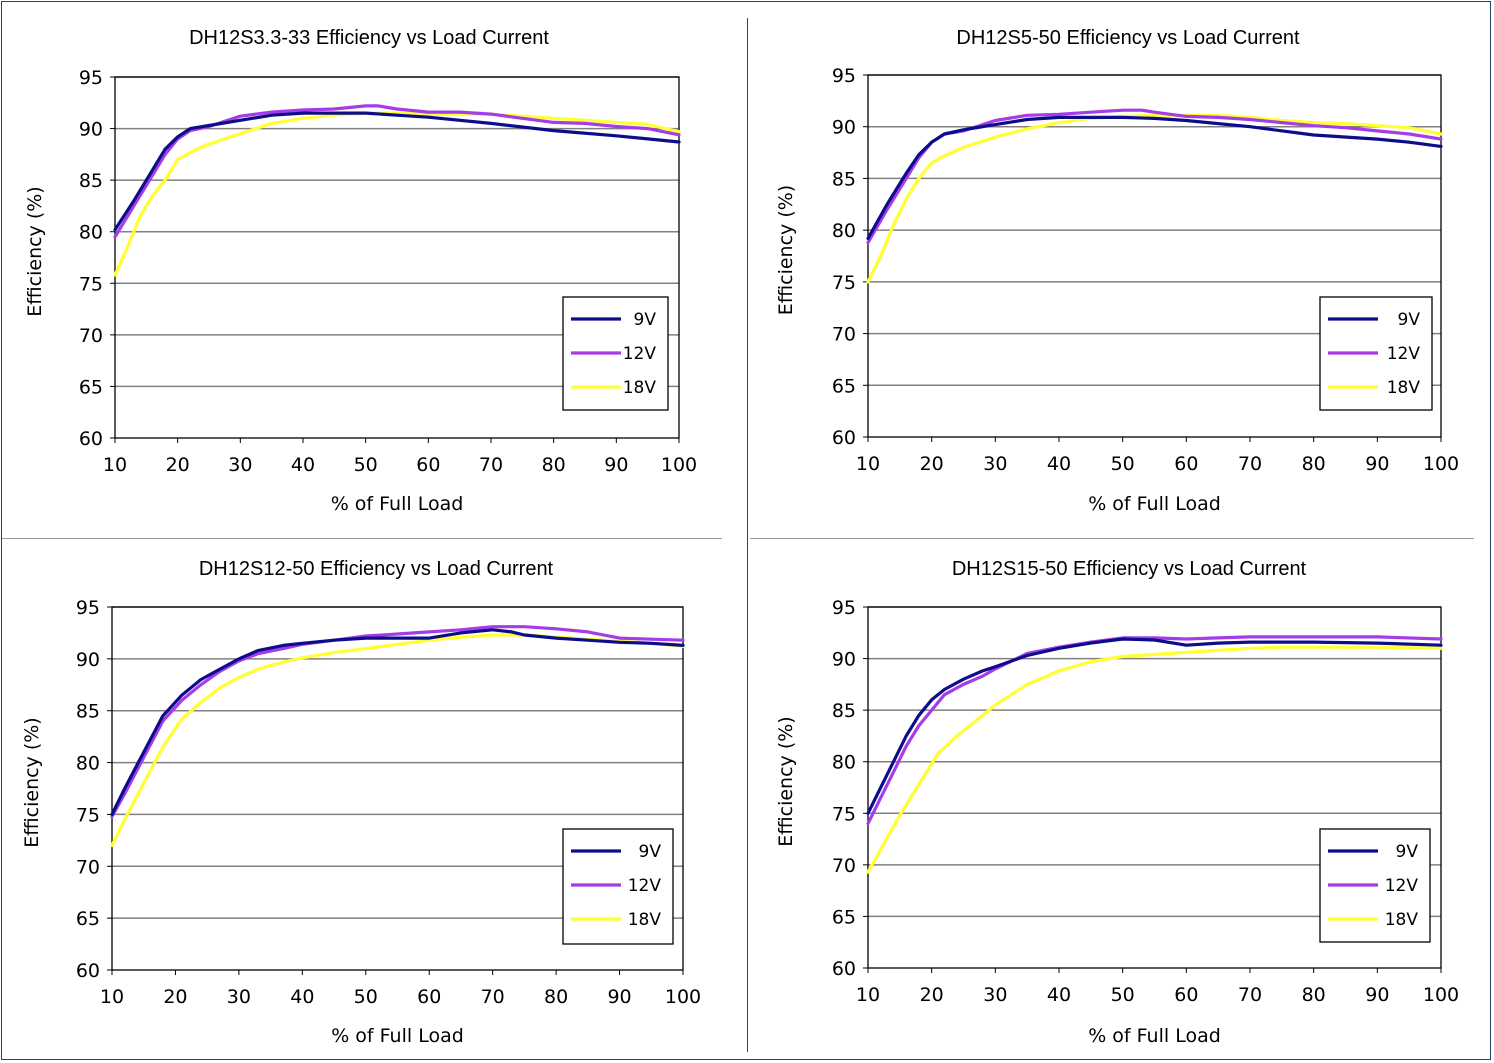  Describe the element at coordinates (747, 535) in the screenshot. I see `vertical-divider` at that location.